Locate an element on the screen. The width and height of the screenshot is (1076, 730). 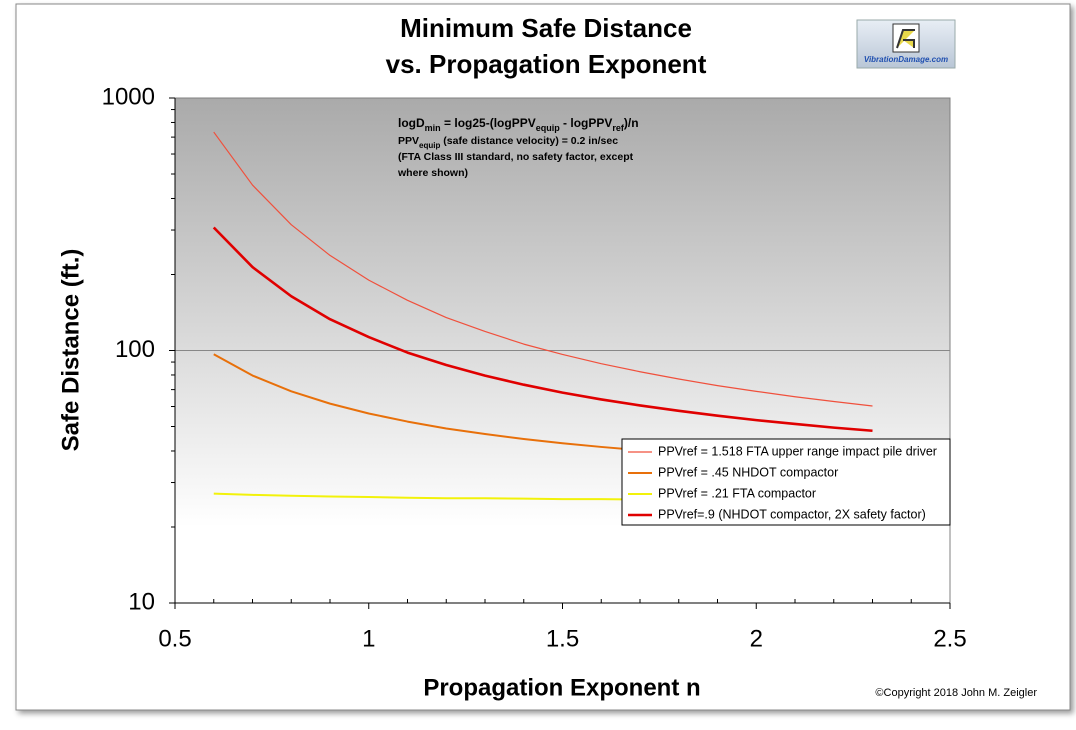
x-tick-label: 1 is located at coordinates (368, 638).